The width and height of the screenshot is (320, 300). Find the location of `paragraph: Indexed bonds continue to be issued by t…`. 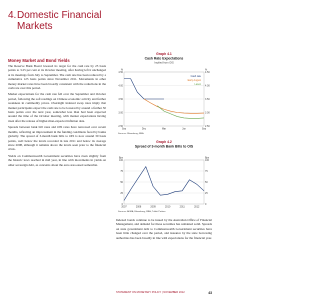

paragraph: Indexed bonds continue to be issued by t… is located at coordinates (164, 229).